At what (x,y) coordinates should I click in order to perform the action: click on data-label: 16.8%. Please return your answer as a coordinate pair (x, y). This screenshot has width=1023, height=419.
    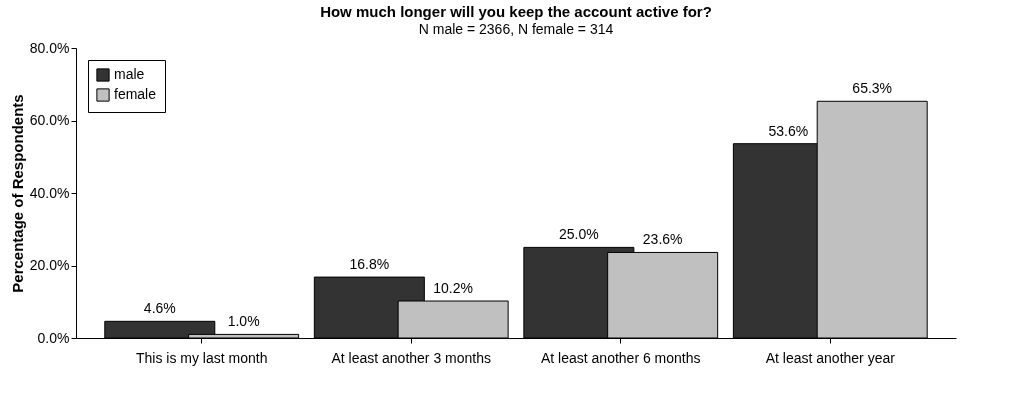
    Looking at the image, I should click on (369, 264).